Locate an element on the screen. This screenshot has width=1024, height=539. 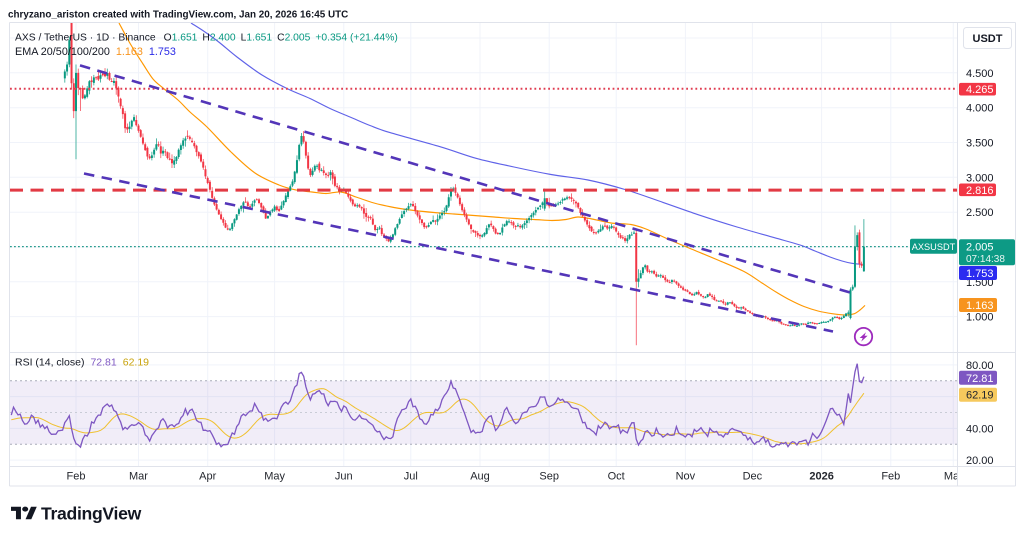
svg-text: Jun is located at coordinates (344, 477).